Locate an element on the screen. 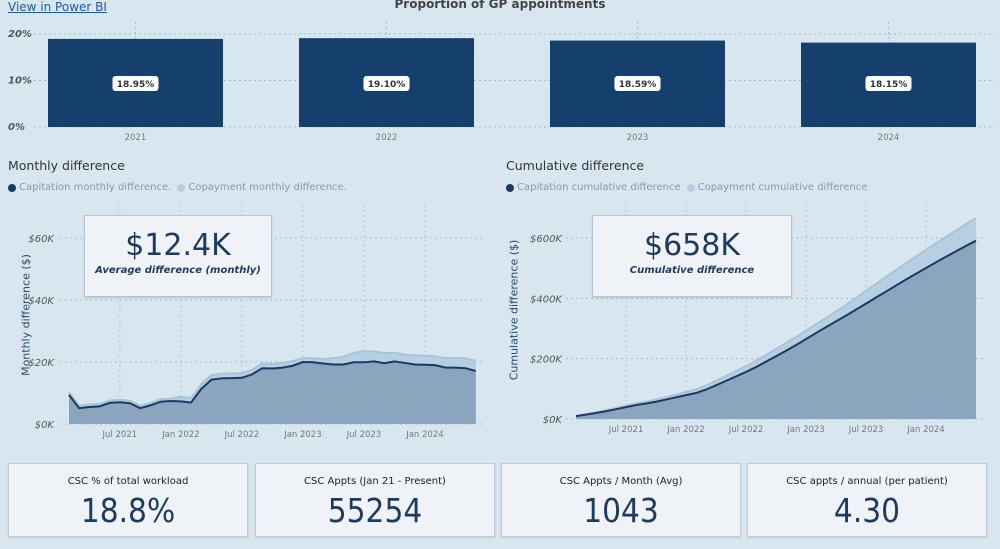 This screenshot has height=549, width=1000. card-label: CSC Appts (Jan 21 - Present) is located at coordinates (375, 481).